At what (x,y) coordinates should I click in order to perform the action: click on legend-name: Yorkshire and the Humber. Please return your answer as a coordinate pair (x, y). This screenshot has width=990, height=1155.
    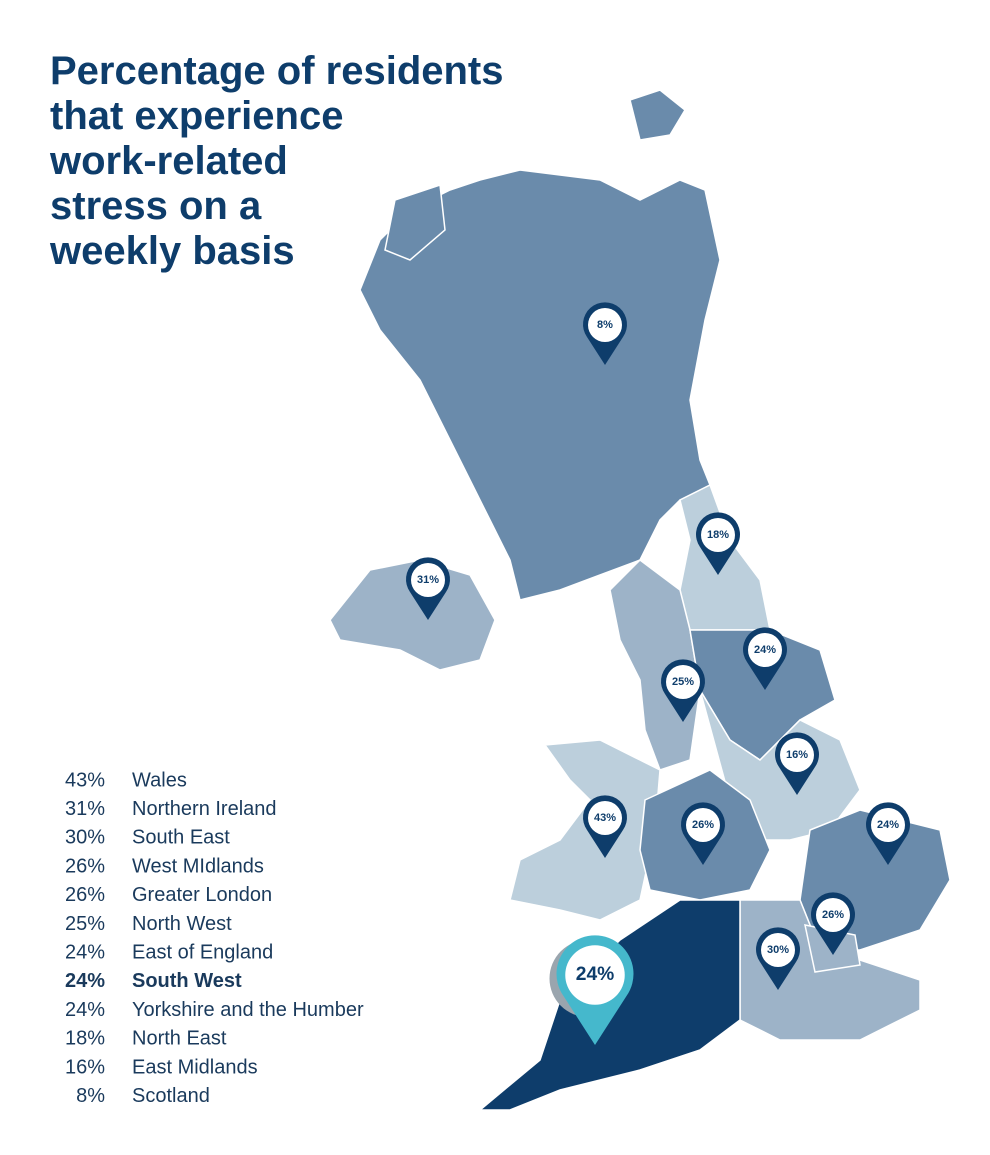
    Looking at the image, I should click on (248, 1010).